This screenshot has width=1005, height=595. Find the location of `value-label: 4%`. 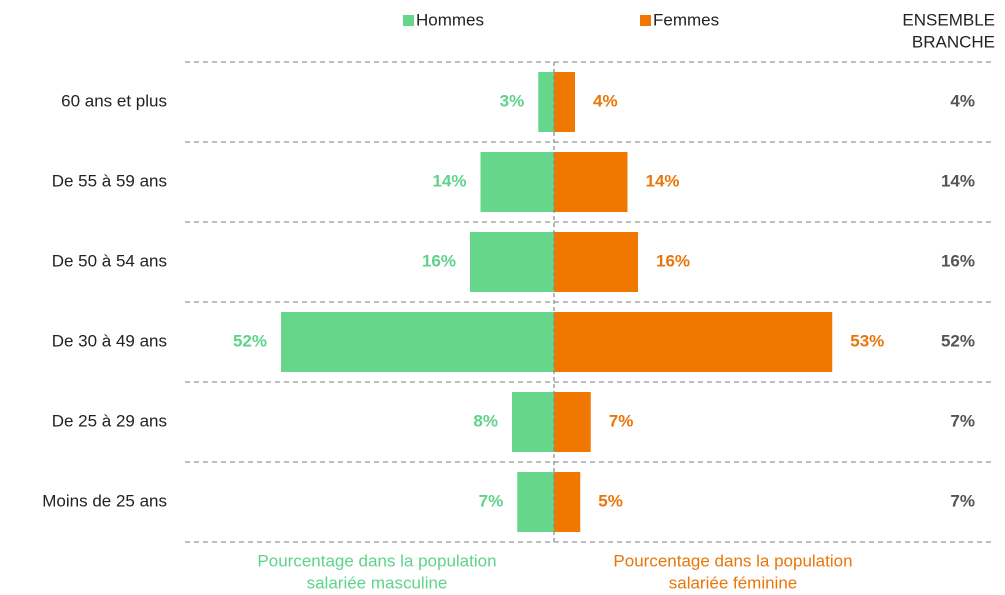

value-label: 4% is located at coordinates (605, 100).